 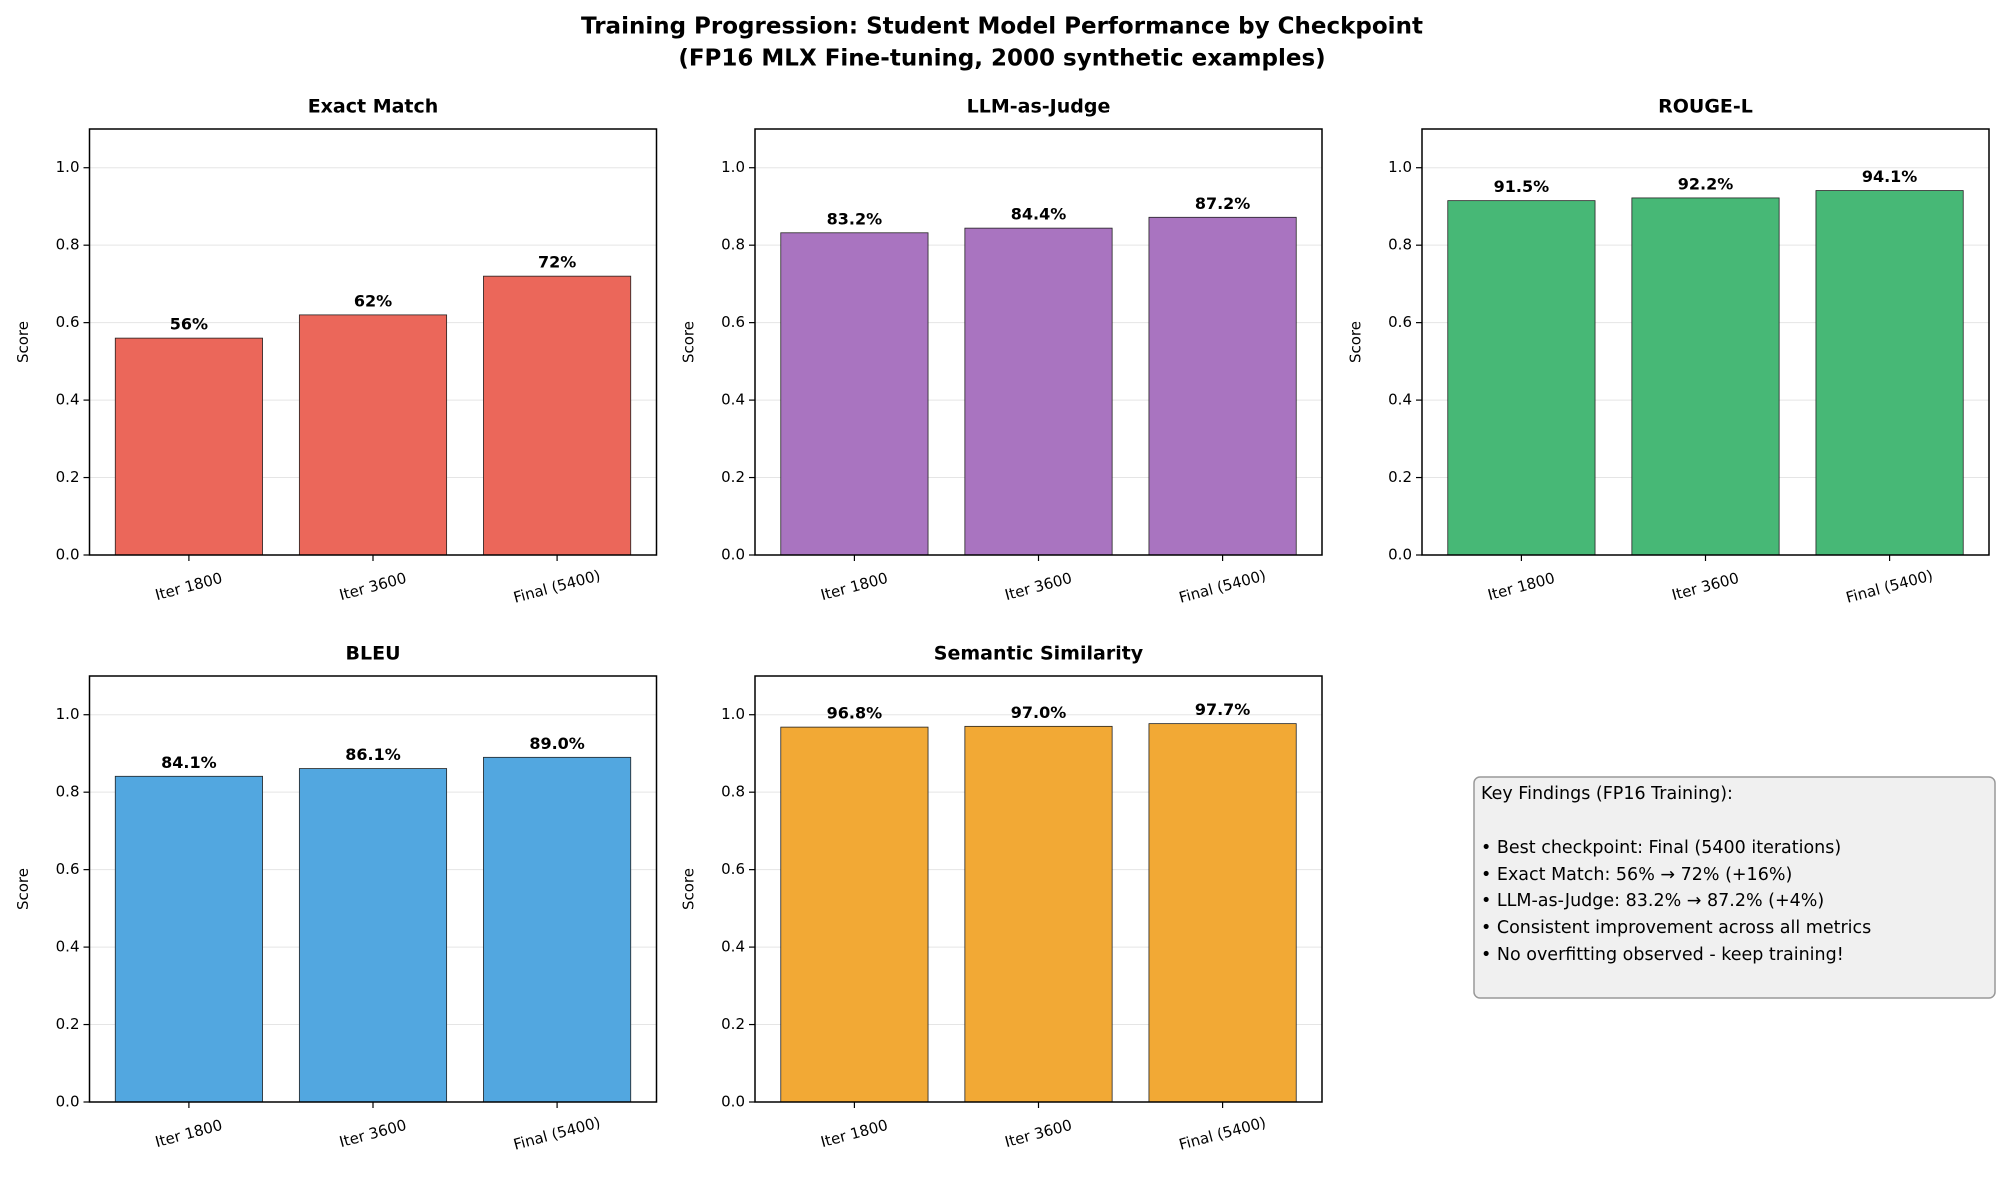 I want to click on value-label: 84.4%, so click(x=1039, y=214).